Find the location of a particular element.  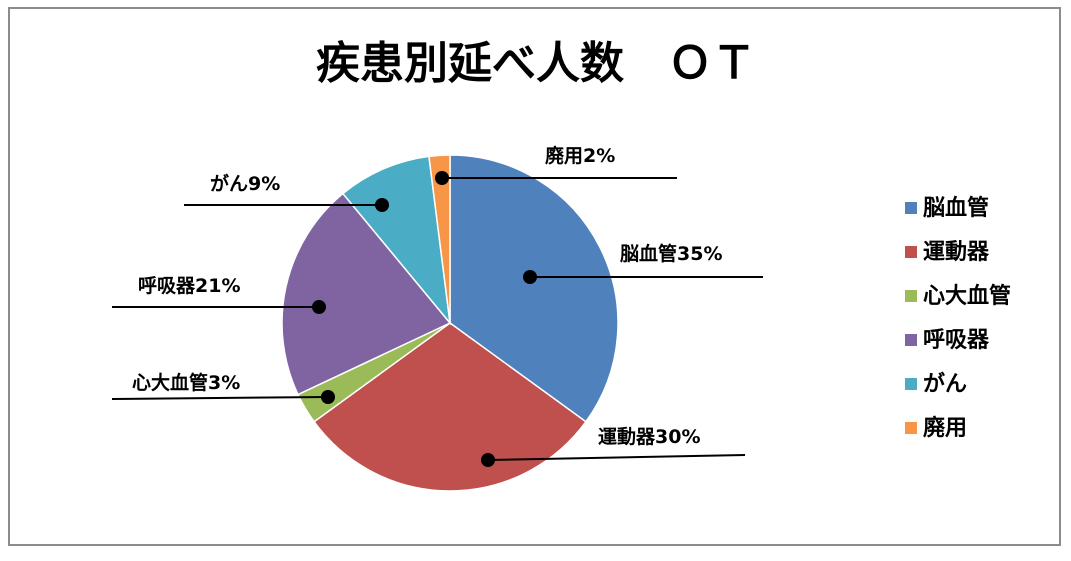

data-label-5: がん9% is located at coordinates (245, 183).